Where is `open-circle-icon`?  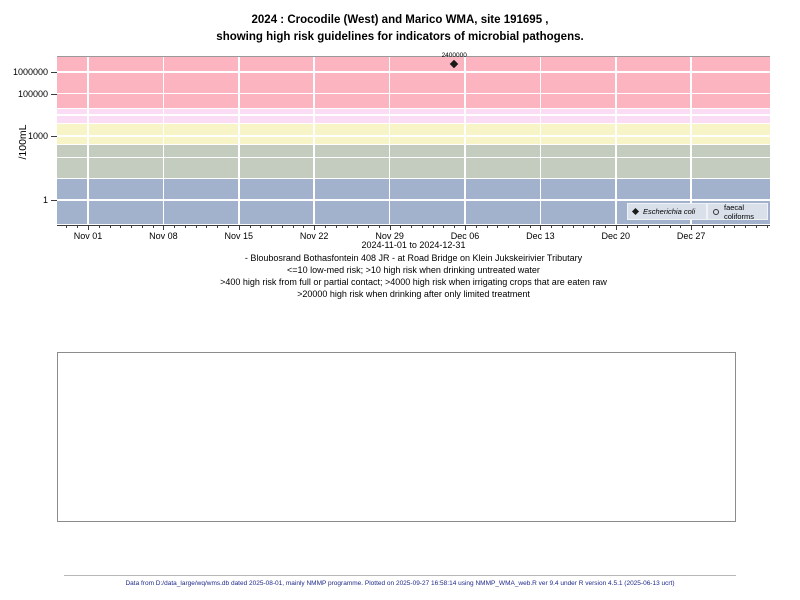
open-circle-icon is located at coordinates (716, 211).